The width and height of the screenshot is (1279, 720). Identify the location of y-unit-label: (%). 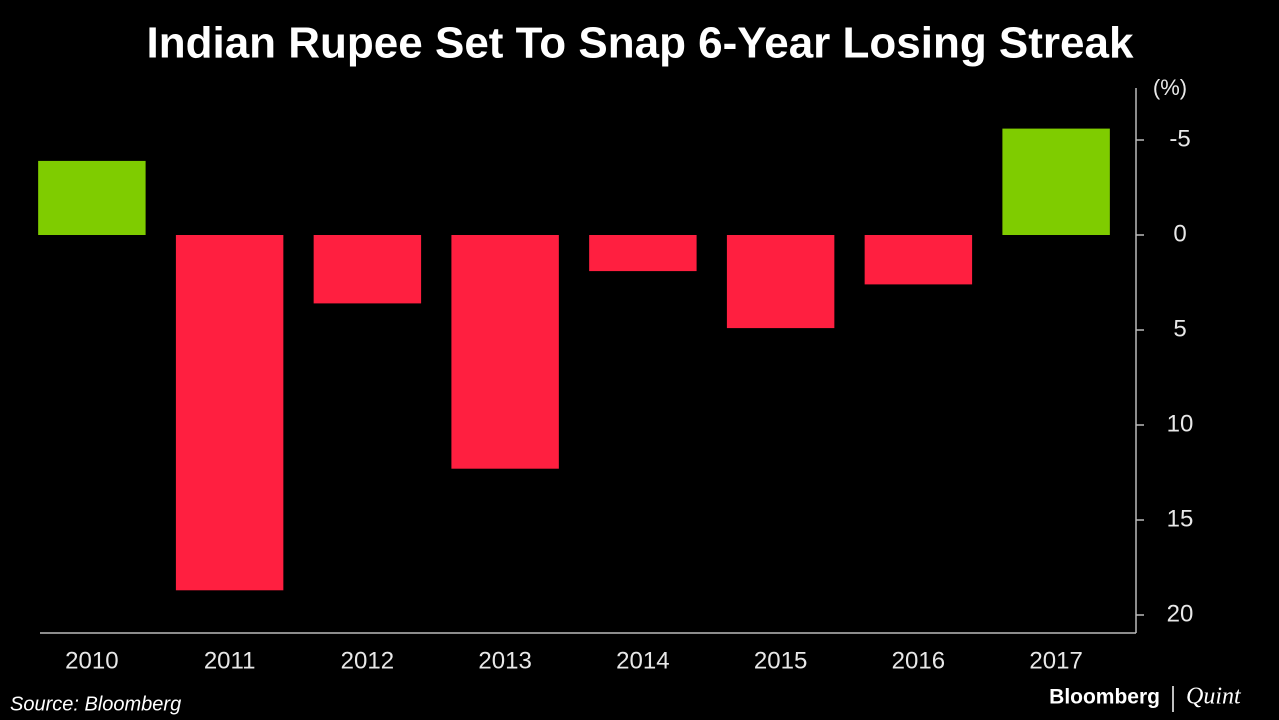
(1170, 87).